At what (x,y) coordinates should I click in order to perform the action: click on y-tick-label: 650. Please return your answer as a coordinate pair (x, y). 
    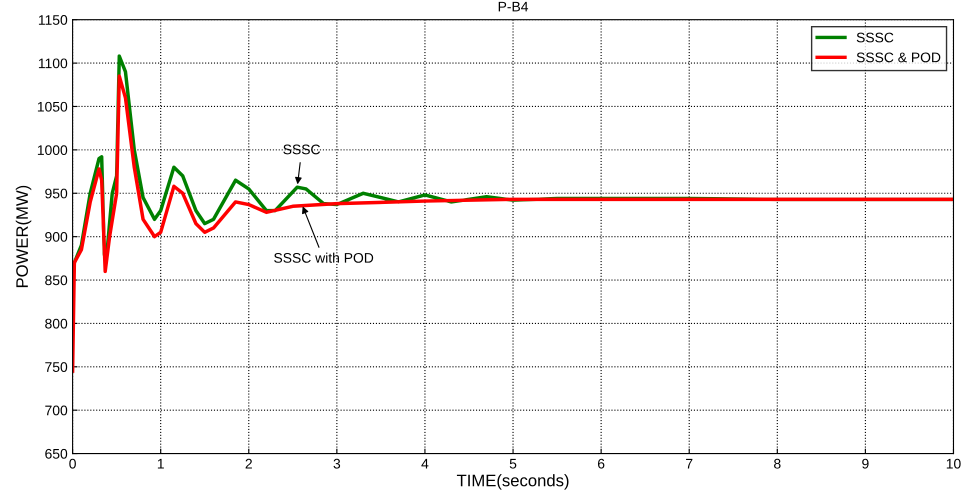
    Looking at the image, I should click on (56, 453).